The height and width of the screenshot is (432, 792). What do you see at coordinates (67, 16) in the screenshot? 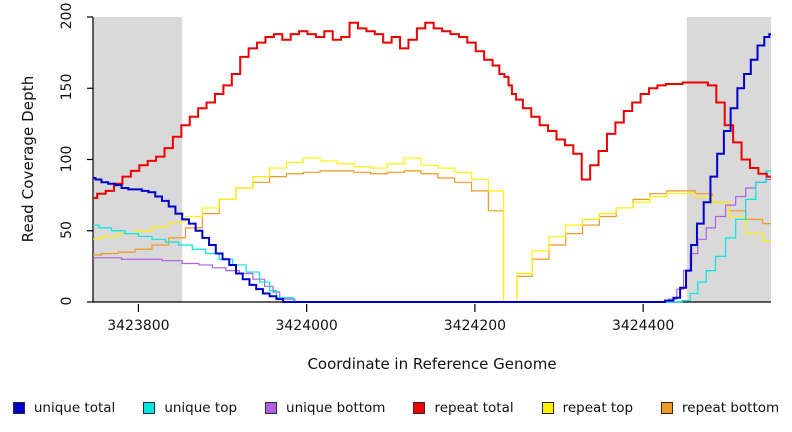
I see `y-tick-label: 200` at bounding box center [67, 16].